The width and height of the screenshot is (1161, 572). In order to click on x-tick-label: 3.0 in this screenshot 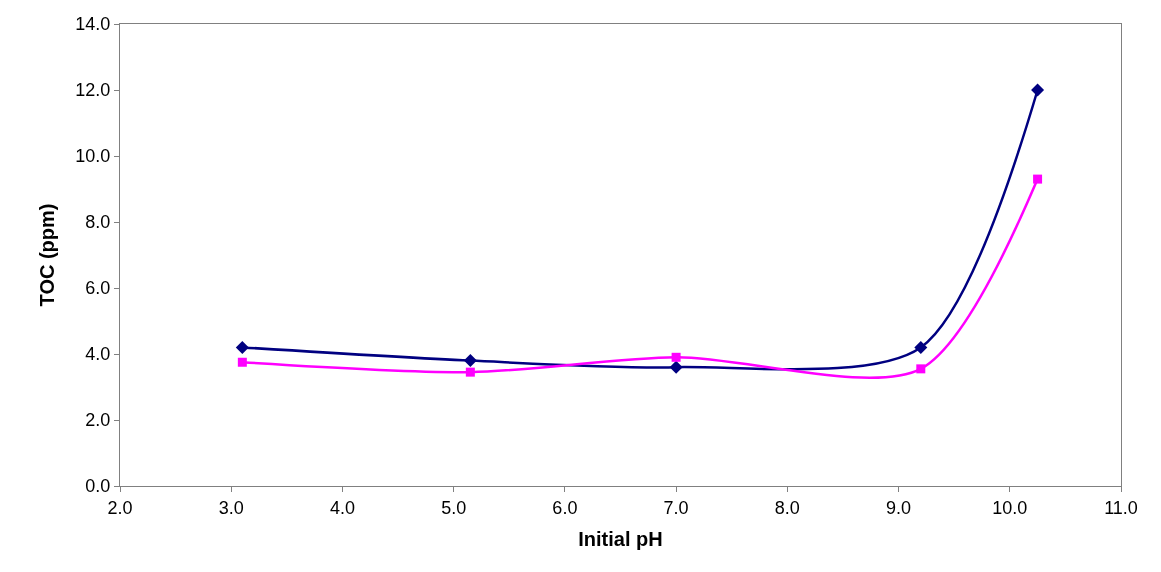, I will do `click(231, 507)`.